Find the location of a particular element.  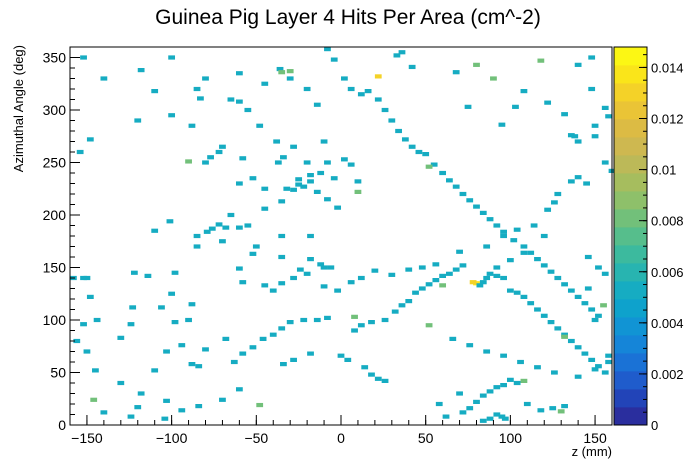

y-tick-label: 100 is located at coordinates (55, 320).